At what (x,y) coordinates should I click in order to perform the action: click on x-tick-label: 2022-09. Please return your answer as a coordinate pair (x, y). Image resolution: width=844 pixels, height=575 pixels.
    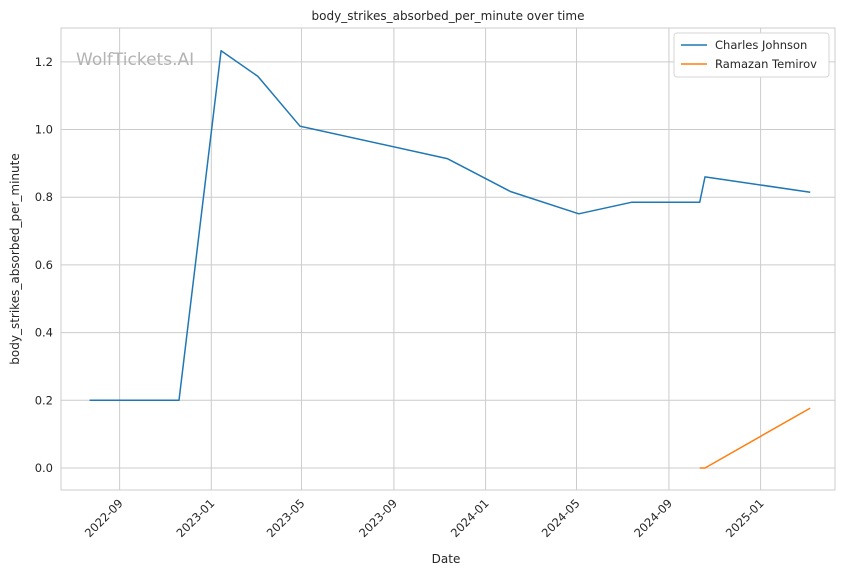
    Looking at the image, I should click on (104, 518).